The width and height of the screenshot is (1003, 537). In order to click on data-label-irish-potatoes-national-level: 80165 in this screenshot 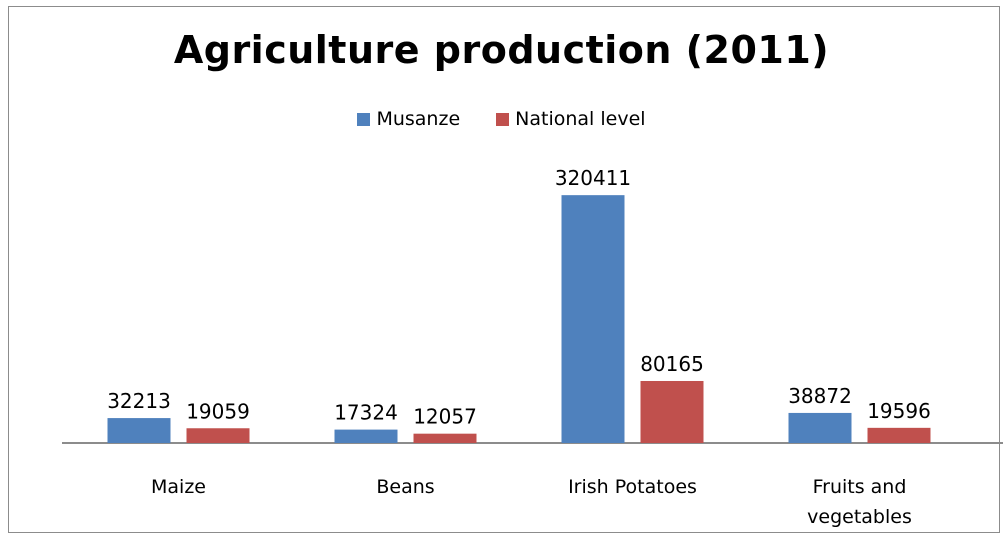, I will do `click(672, 364)`.